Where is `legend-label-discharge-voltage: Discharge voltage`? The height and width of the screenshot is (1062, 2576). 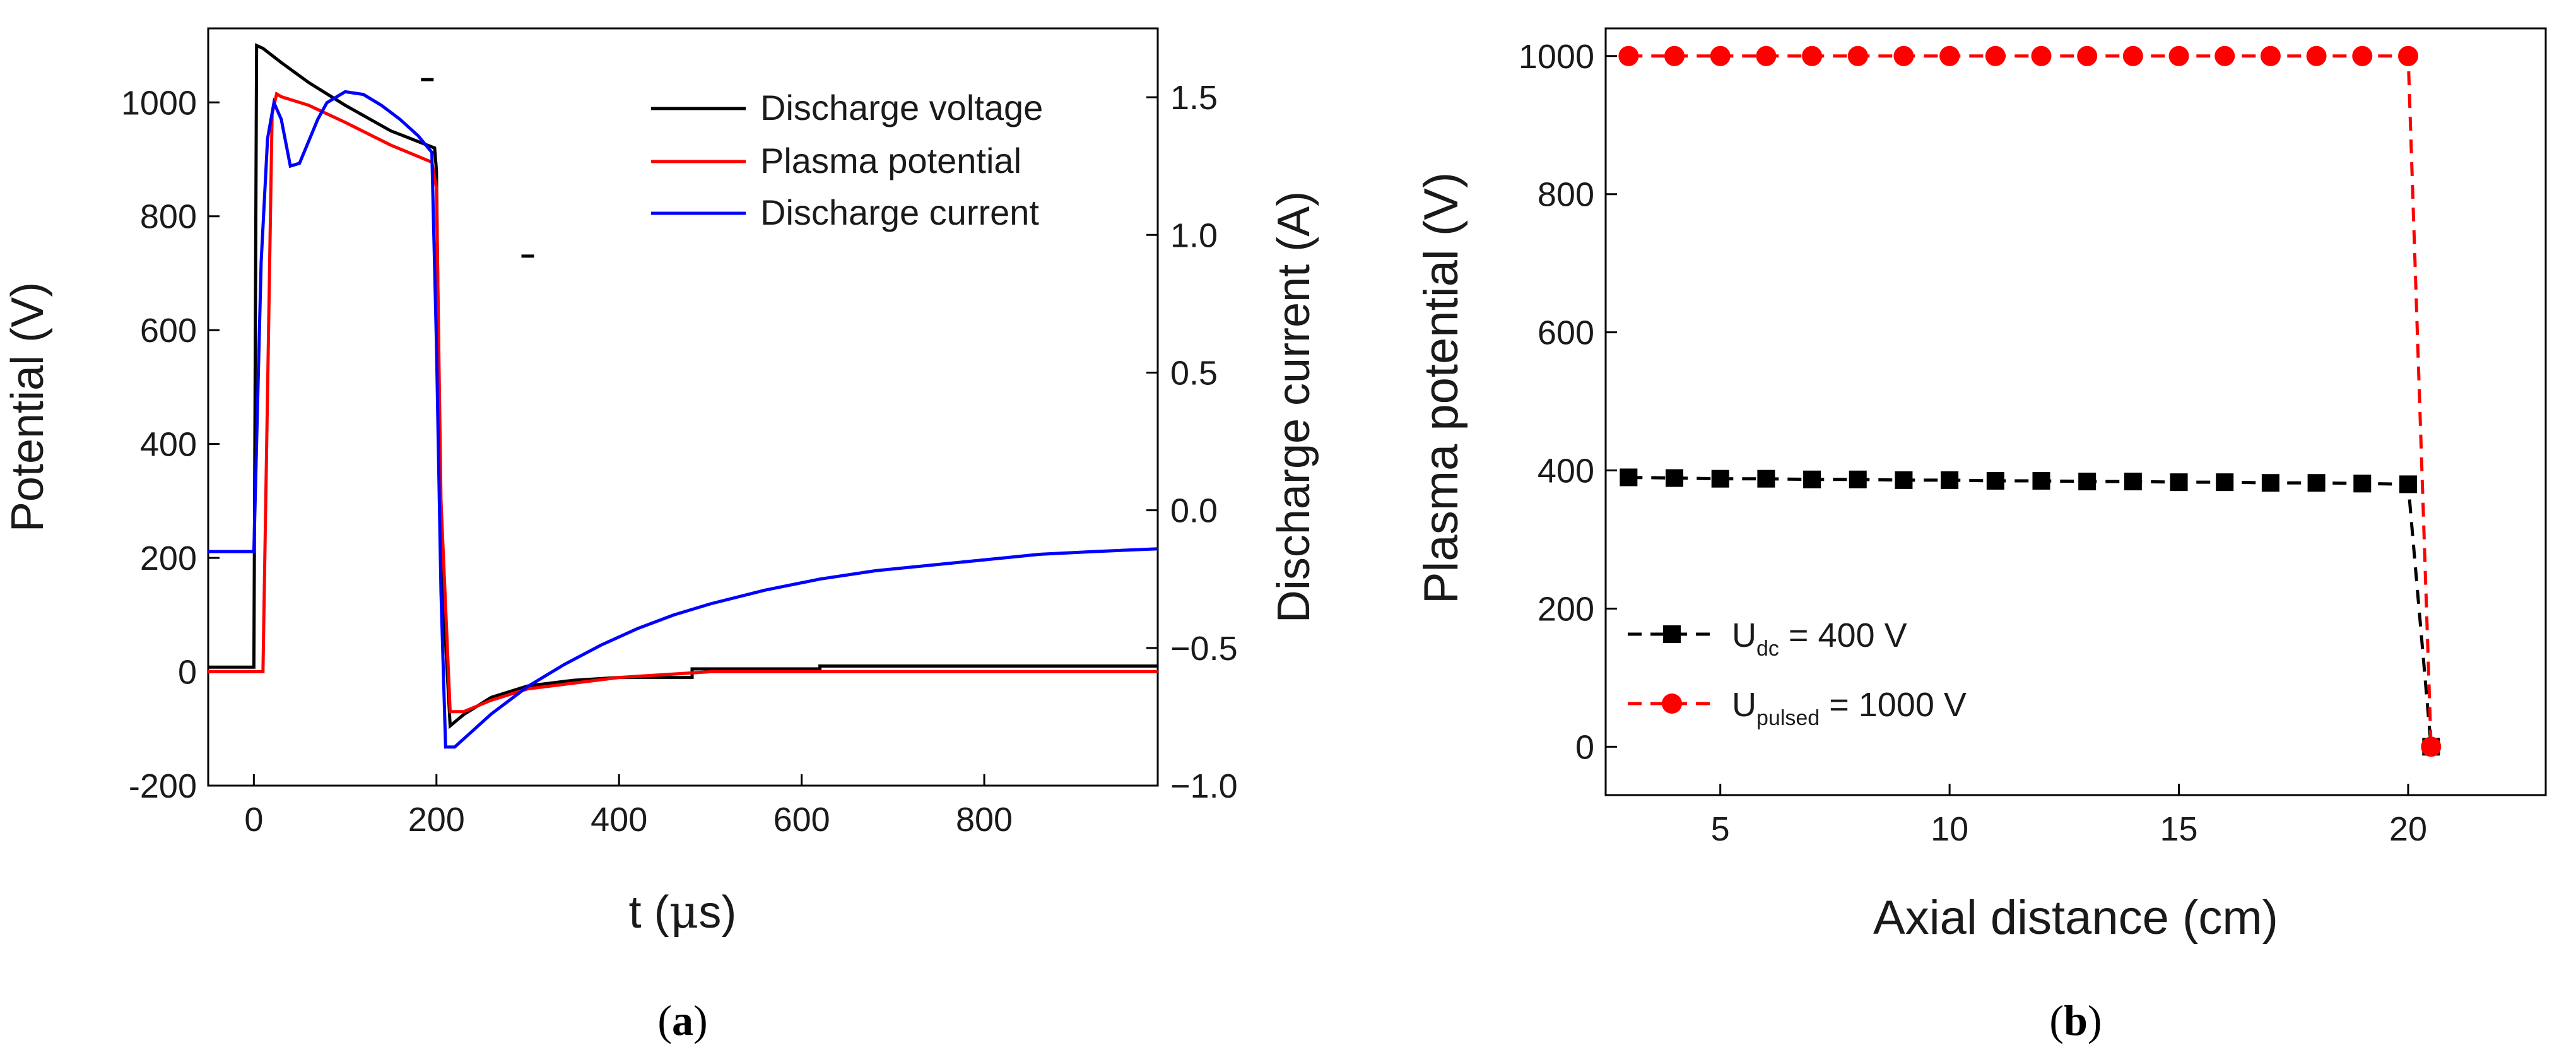 legend-label-discharge-voltage: Discharge voltage is located at coordinates (901, 107).